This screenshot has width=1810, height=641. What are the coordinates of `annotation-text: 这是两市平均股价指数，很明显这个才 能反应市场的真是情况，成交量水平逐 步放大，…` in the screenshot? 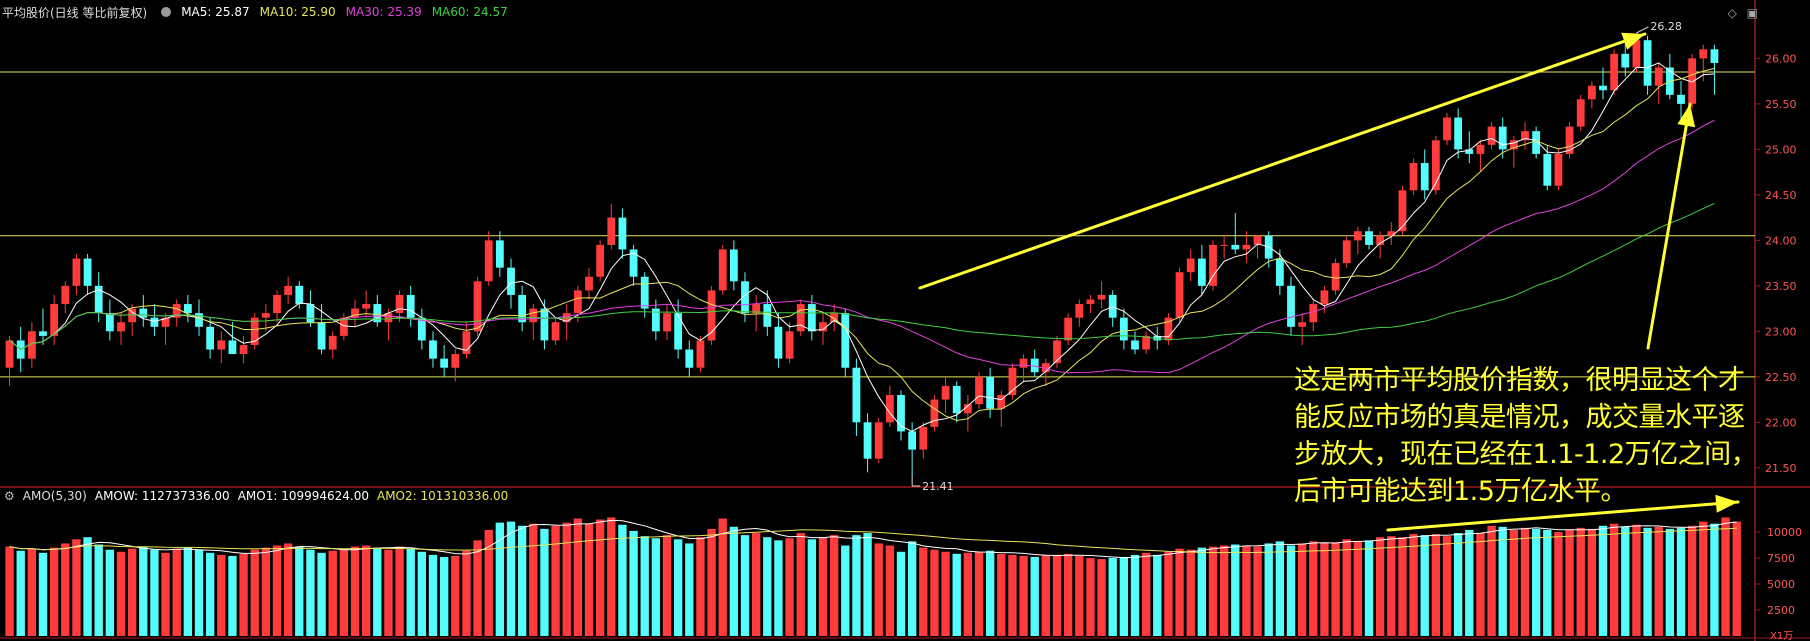 It's located at (1549, 436).